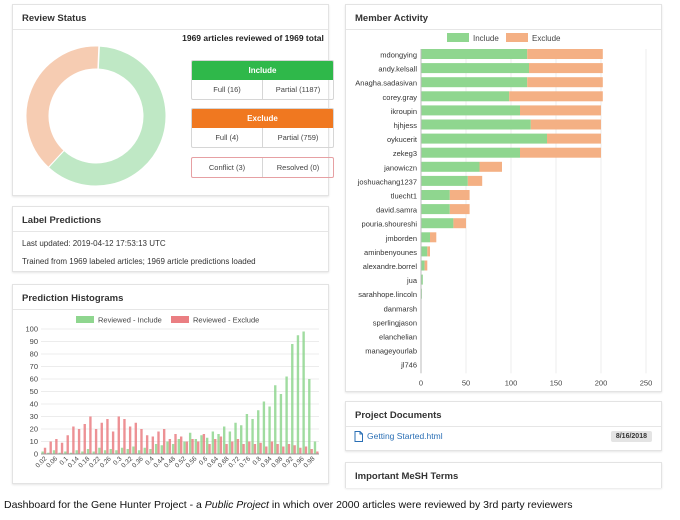 Image resolution: width=680 pixels, height=520 pixels. I want to click on resolved-count: Resolved (0), so click(297, 167).